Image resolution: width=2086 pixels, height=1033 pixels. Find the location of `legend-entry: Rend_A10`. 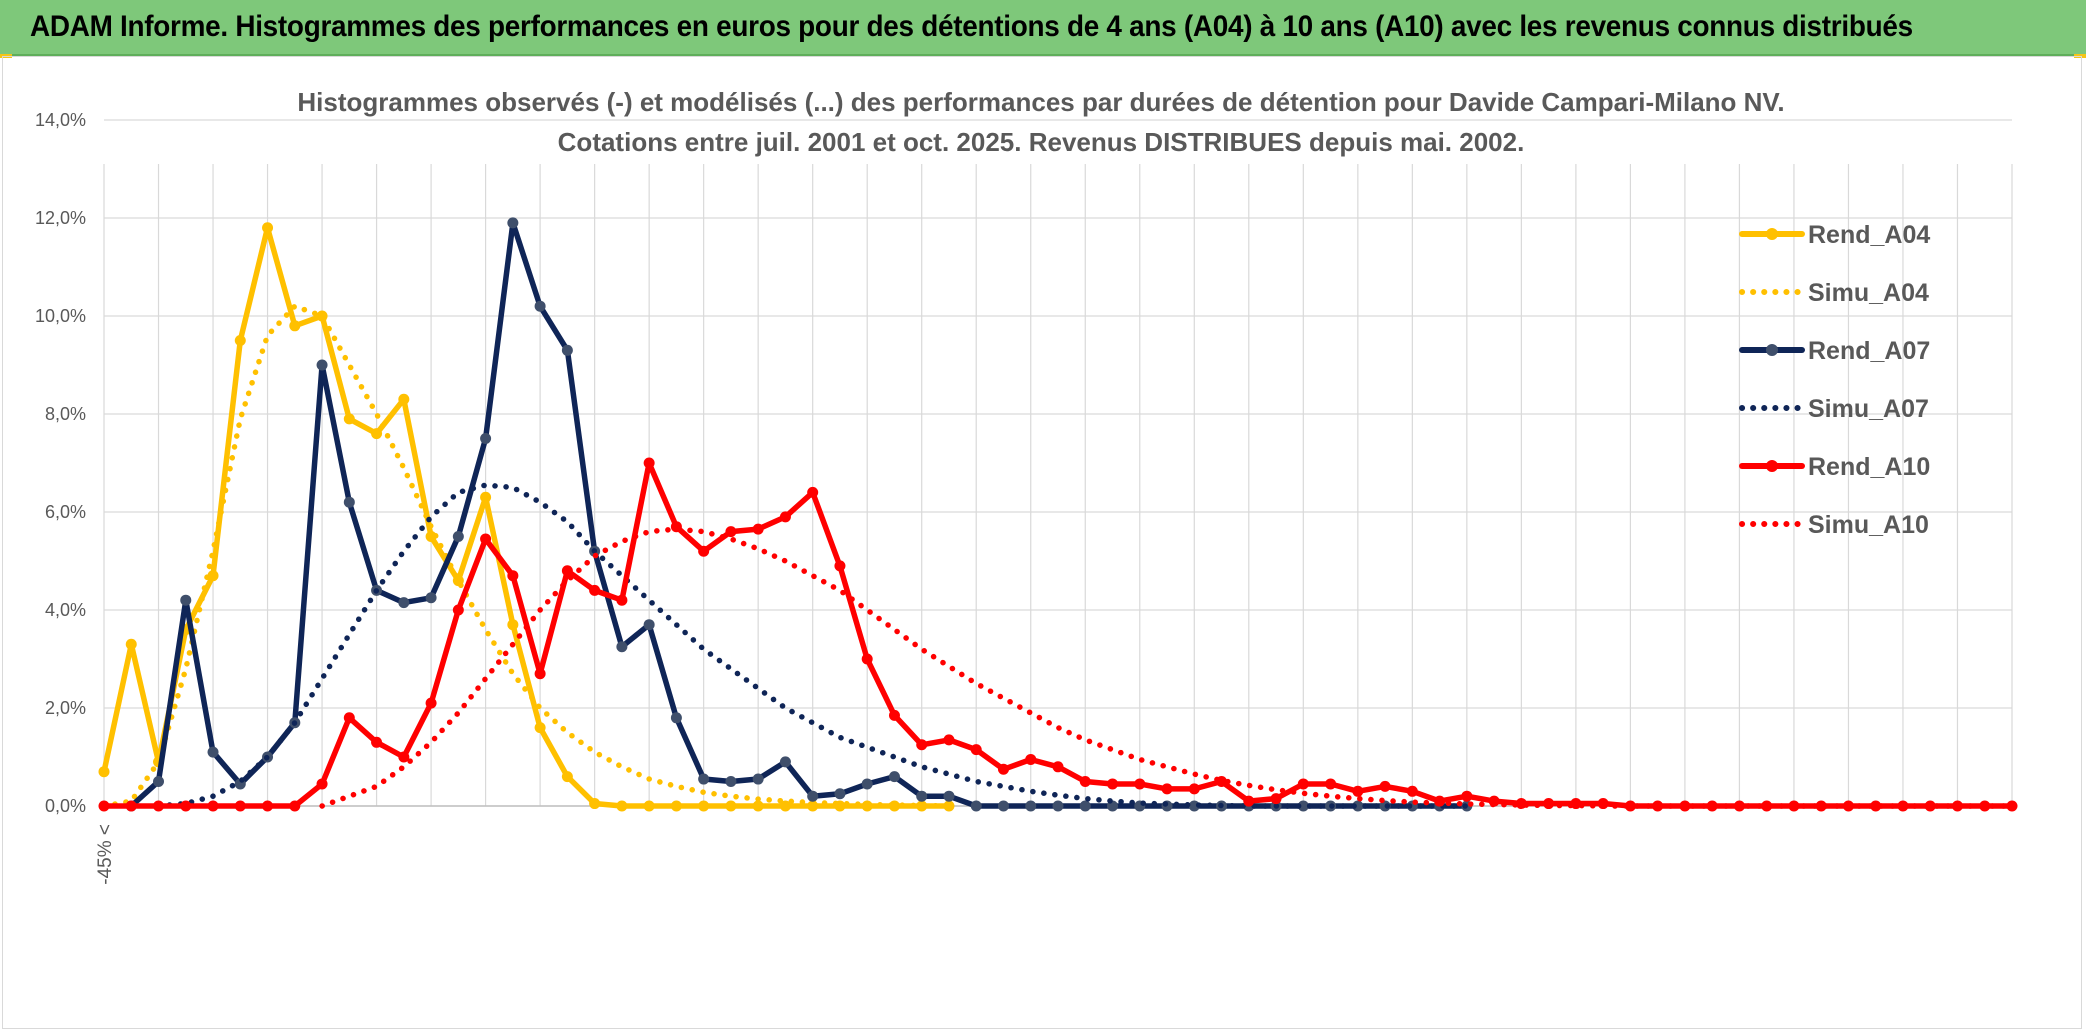

legend-entry: Rend_A10 is located at coordinates (1834, 467).